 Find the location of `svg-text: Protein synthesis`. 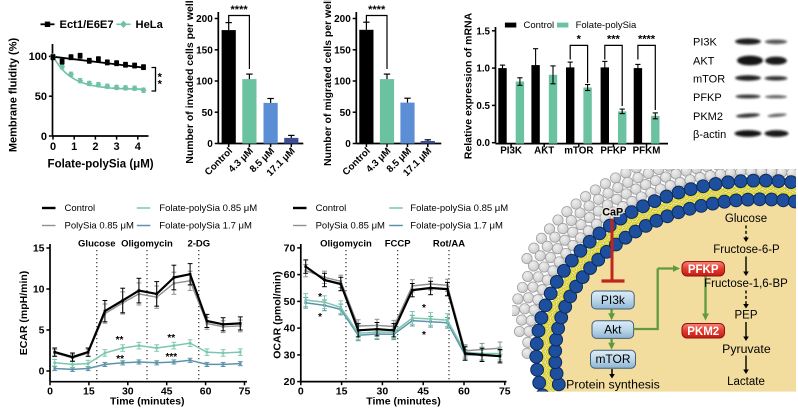

svg-text: Protein synthesis is located at coordinates (613, 385).